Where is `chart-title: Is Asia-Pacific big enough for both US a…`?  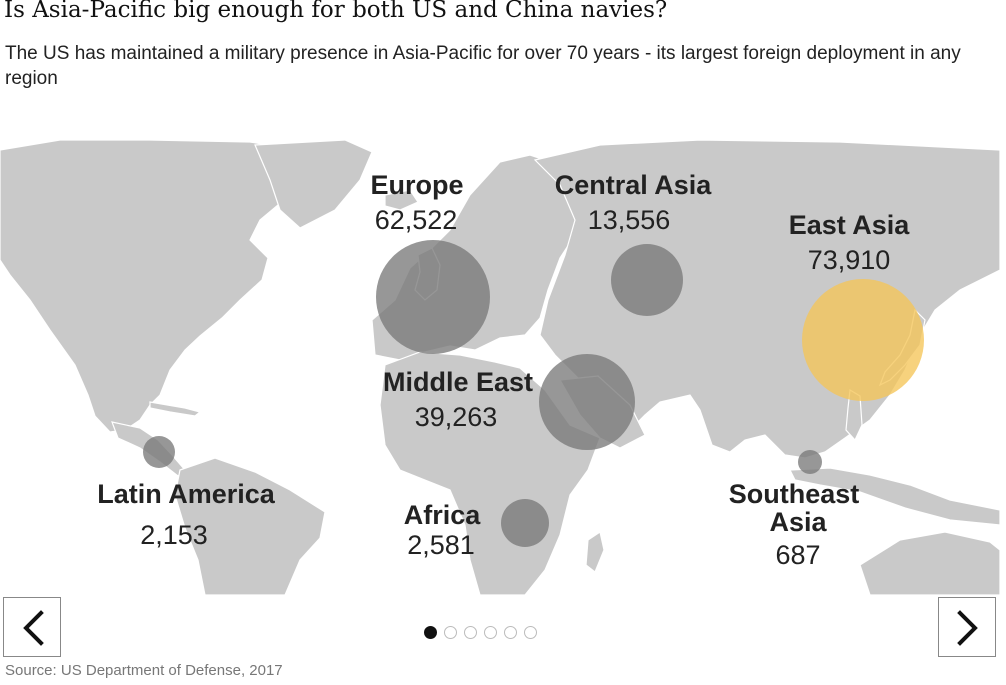 chart-title: Is Asia-Pacific big enough for both US a… is located at coordinates (336, 11).